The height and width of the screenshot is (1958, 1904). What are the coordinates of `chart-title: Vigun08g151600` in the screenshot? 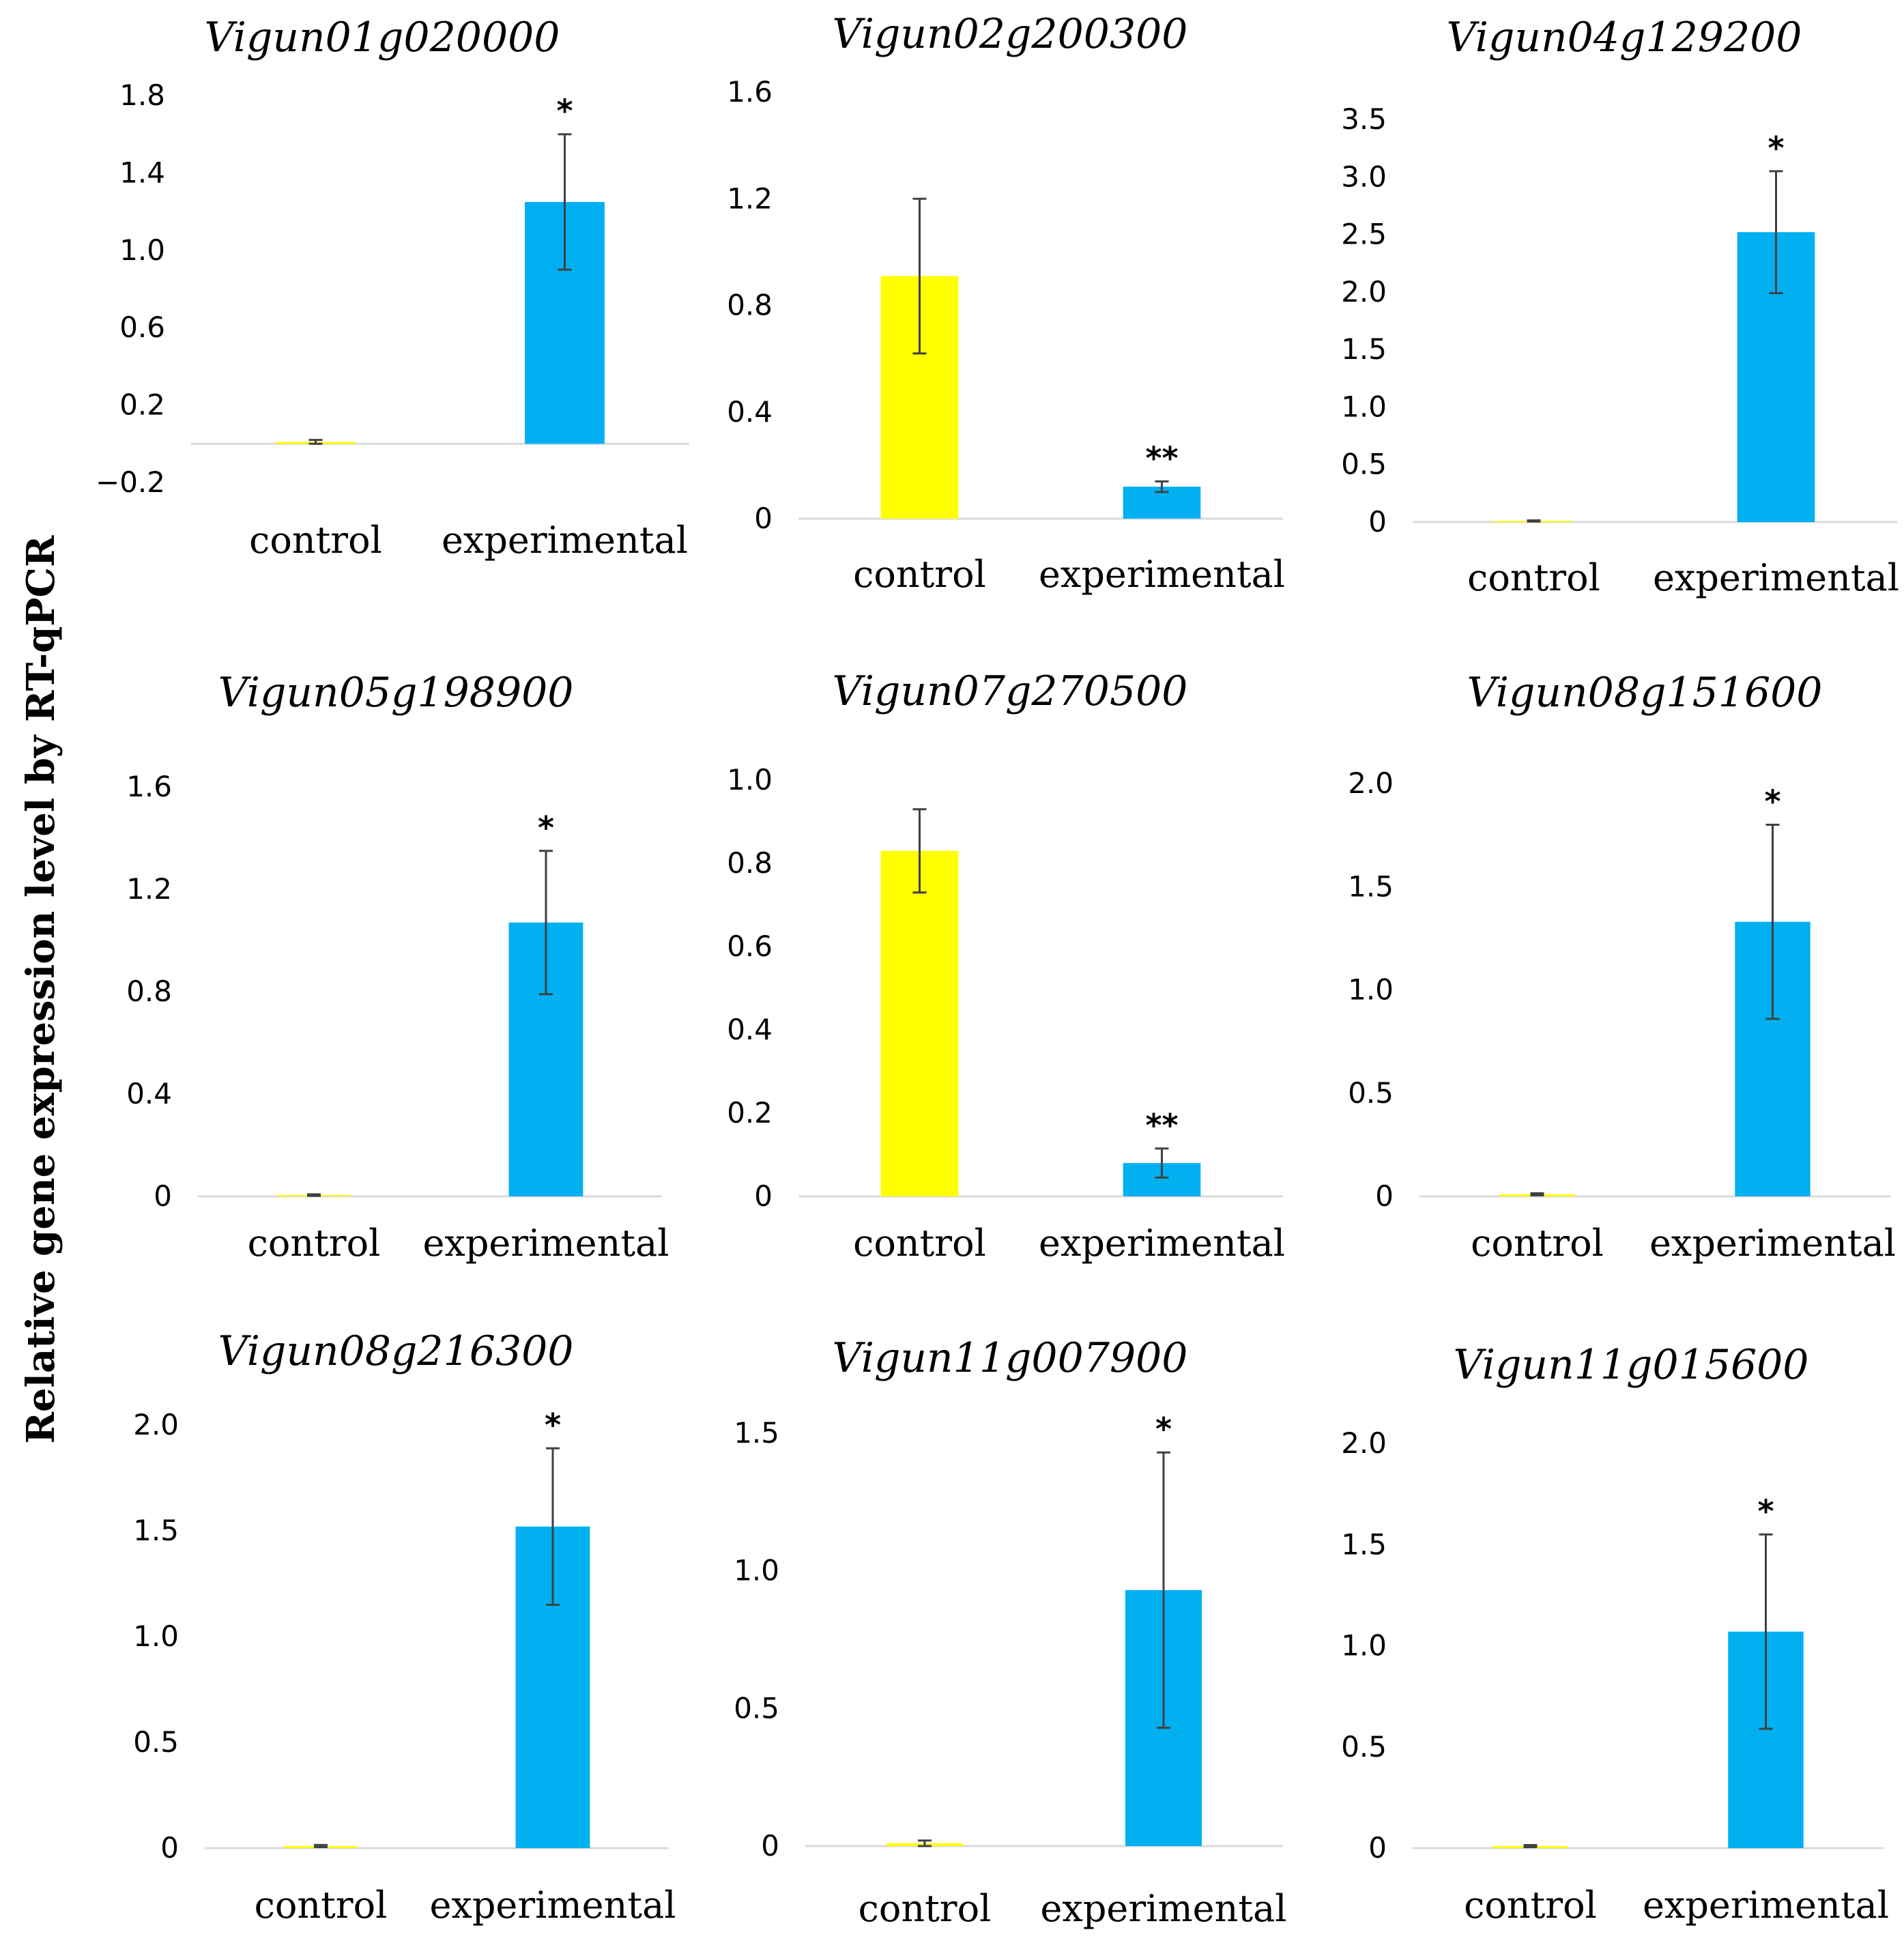 It's located at (1645, 693).